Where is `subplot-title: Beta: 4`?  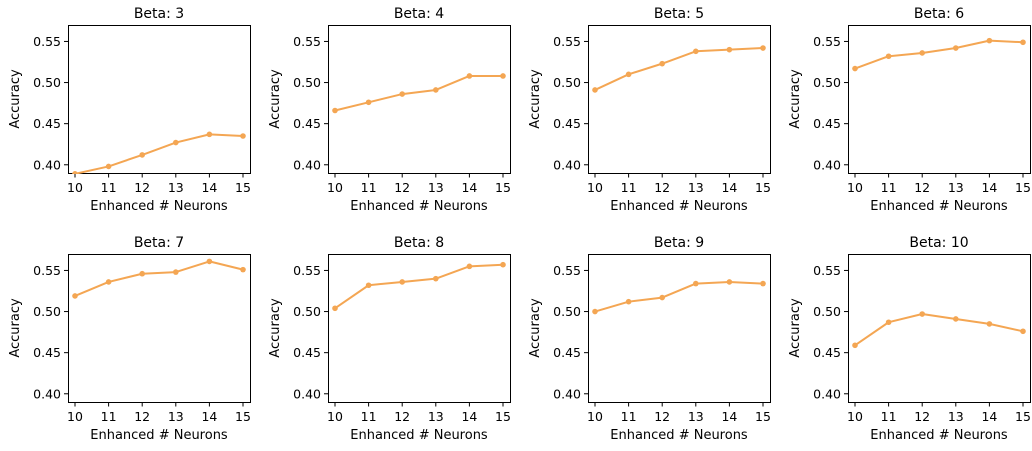
subplot-title: Beta: 4 is located at coordinates (419, 14).